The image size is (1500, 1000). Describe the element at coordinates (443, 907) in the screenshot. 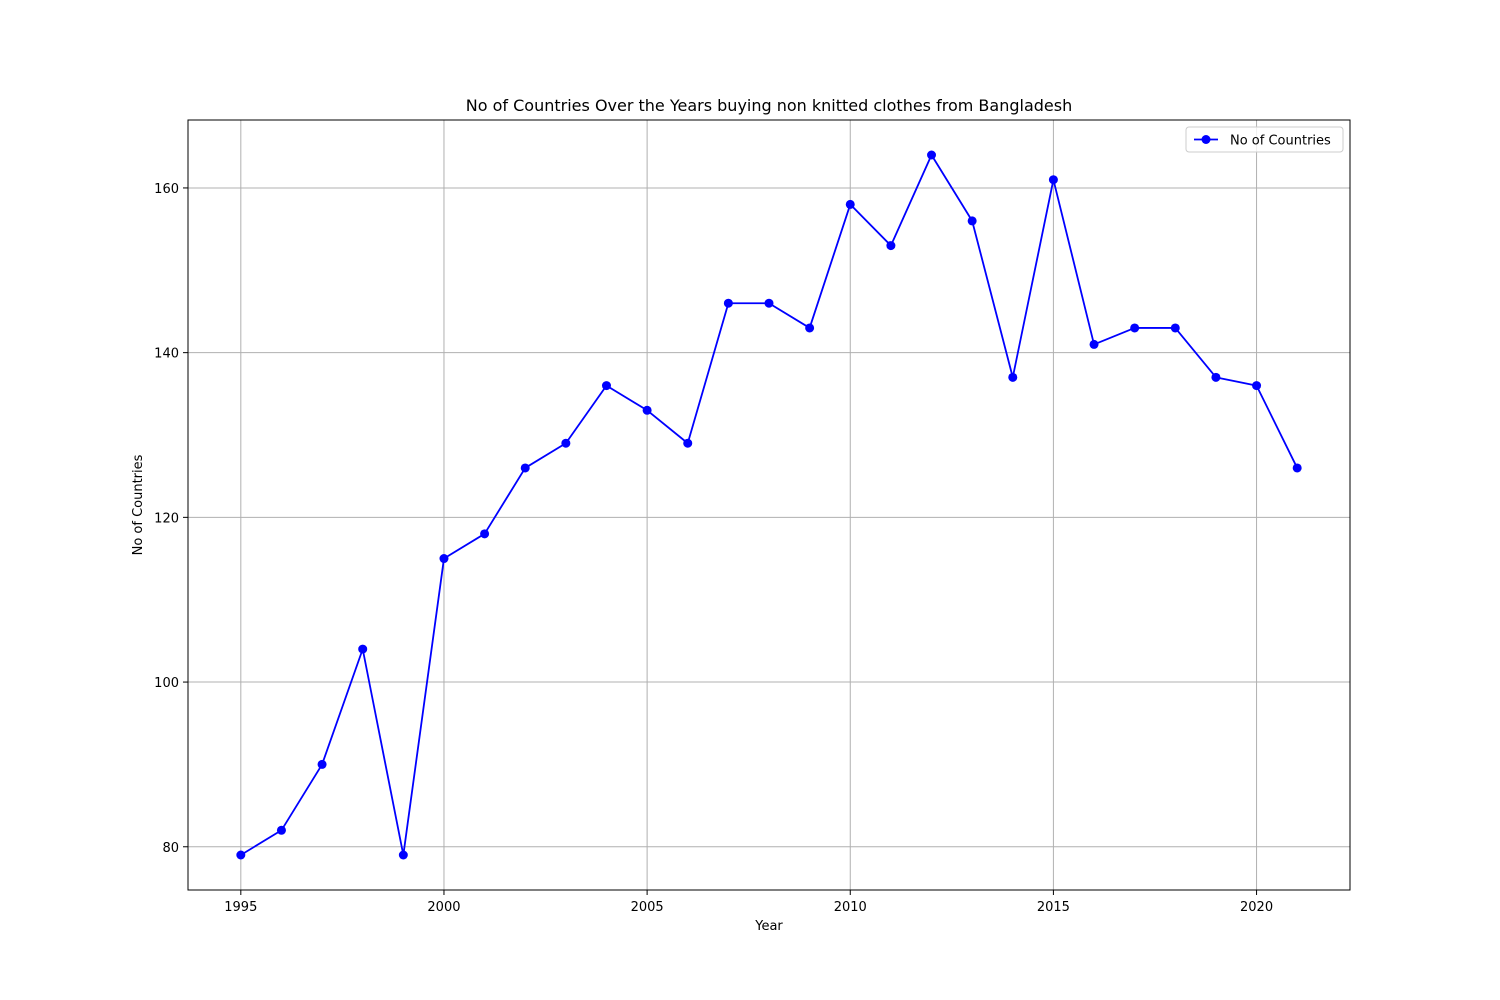

I see `x-tick-label: 2000` at that location.